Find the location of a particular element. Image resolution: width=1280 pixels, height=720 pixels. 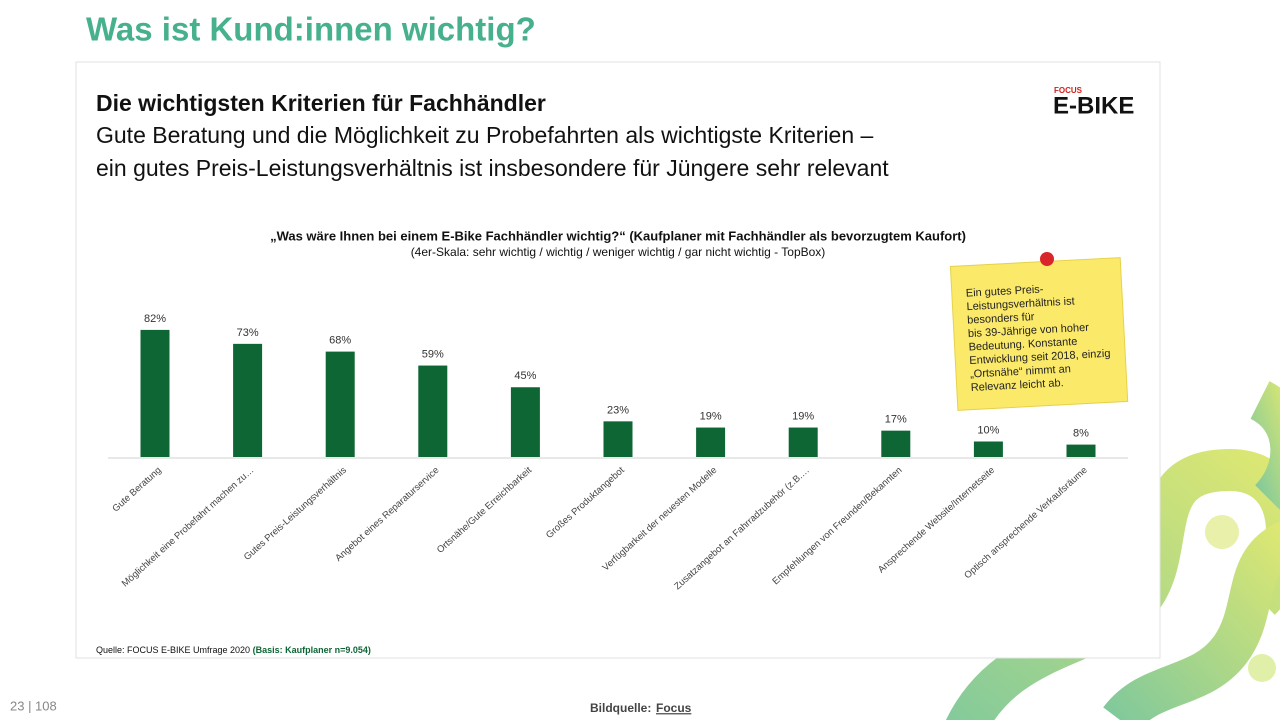

source-text: Quelle: FOCUS E-BIKE Umfrage 2020 is located at coordinates (173, 650).